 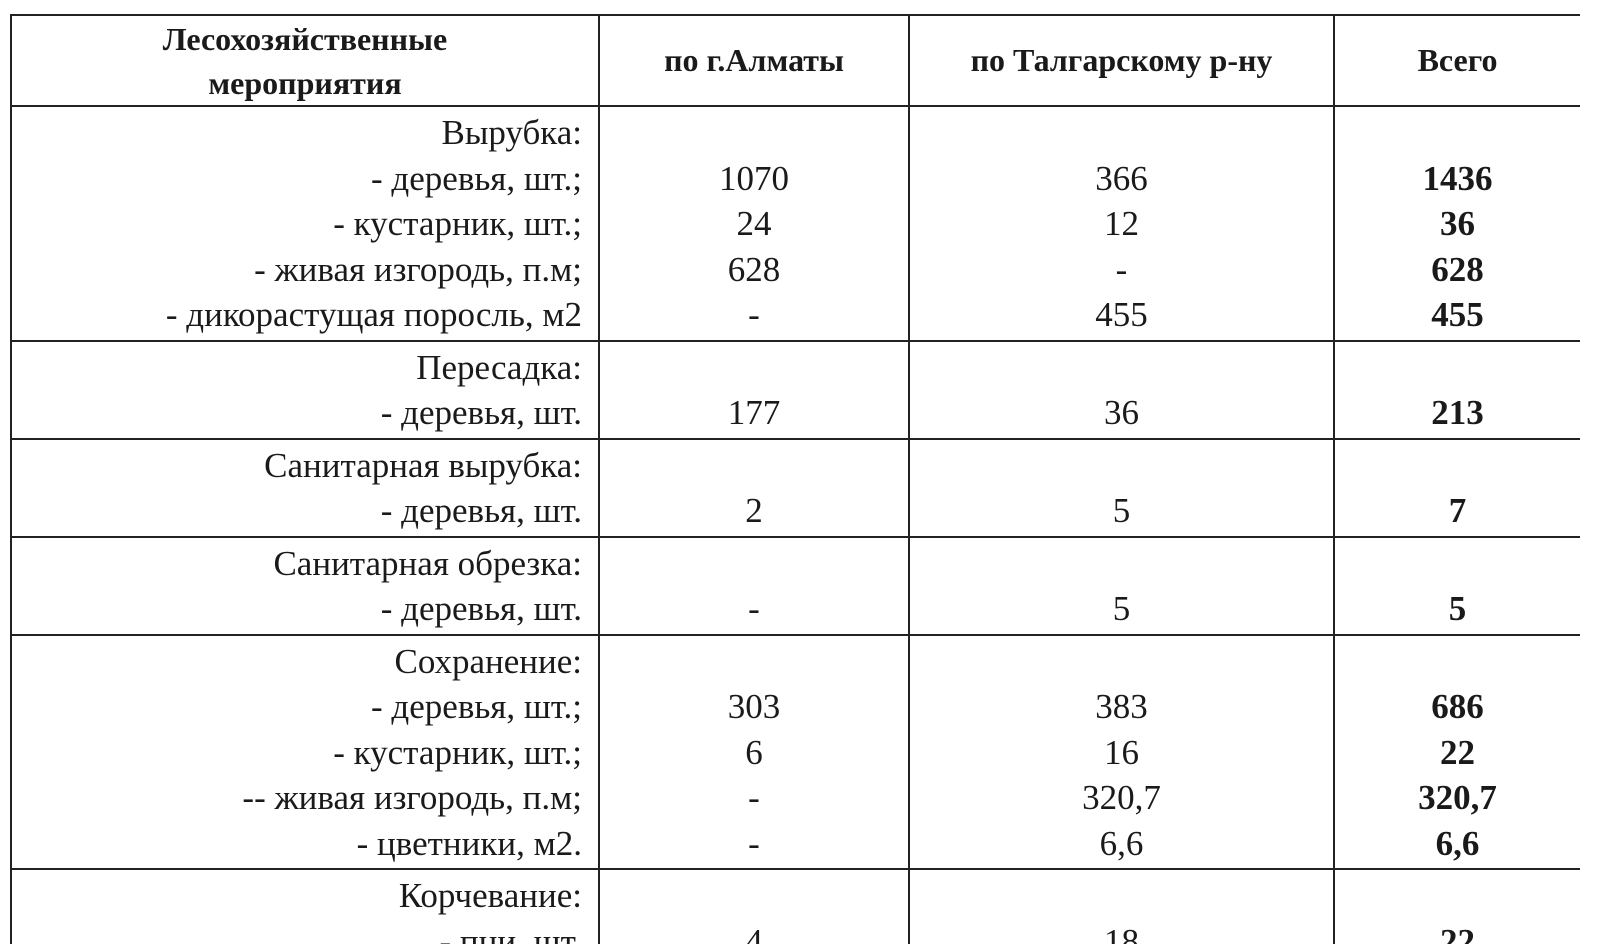 I want to click on talgar-value: 12, so click(x=1121, y=223).